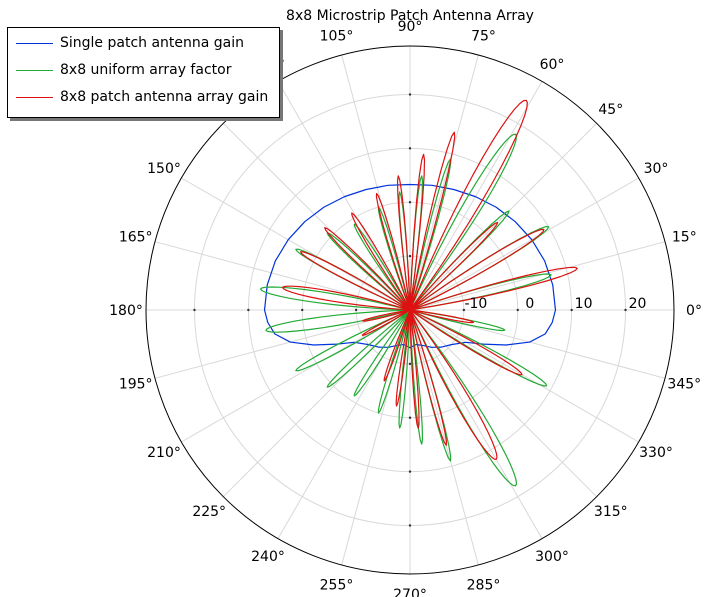 The height and width of the screenshot is (597, 711). What do you see at coordinates (337, 37) in the screenshot?
I see `angle-tick-label: 105°` at bounding box center [337, 37].